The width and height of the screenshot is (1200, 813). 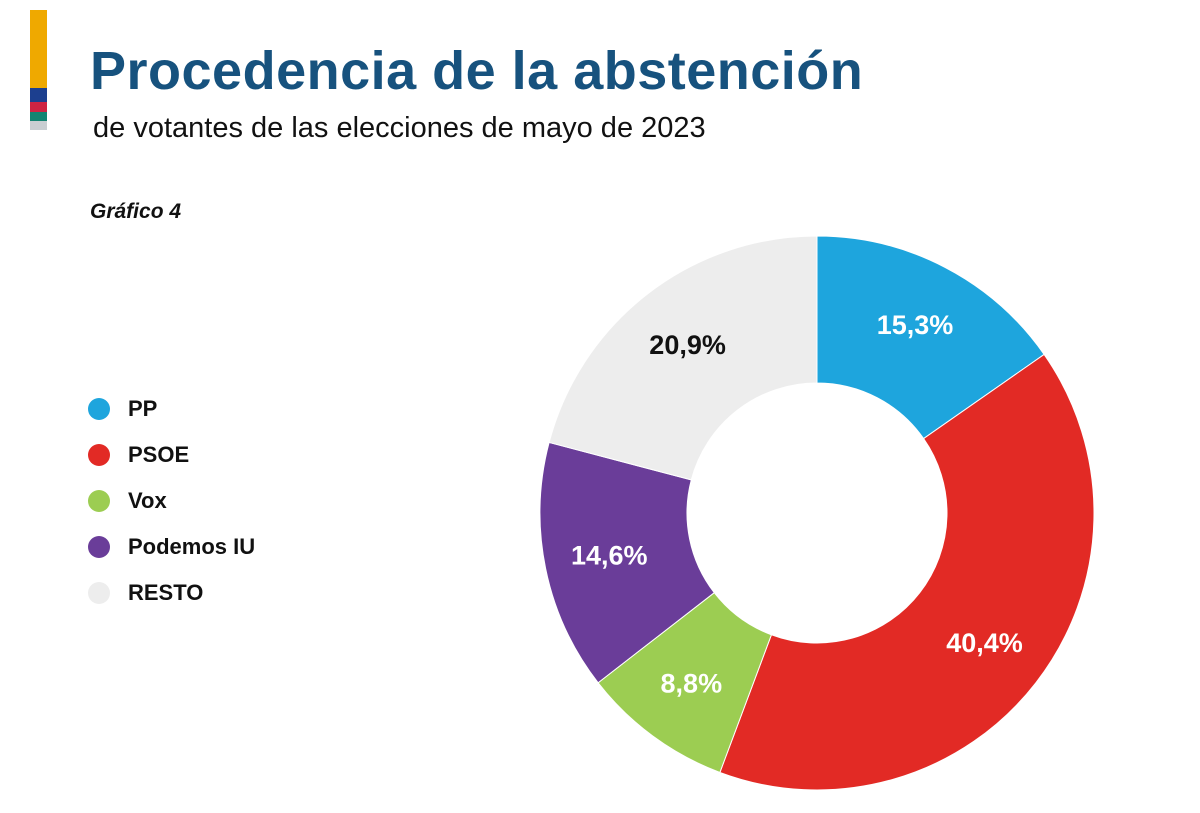 I want to click on legend-item-psoe: PSOE, so click(x=171, y=455).